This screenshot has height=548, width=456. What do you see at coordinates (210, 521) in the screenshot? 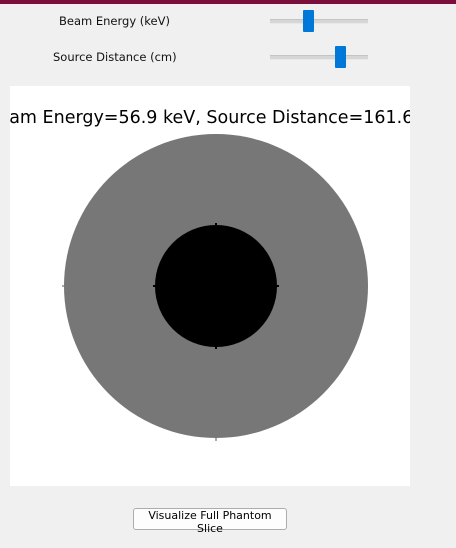
I see `visualize-full-phantom-slice-button: Visualize Full Phantom Slice` at bounding box center [210, 521].